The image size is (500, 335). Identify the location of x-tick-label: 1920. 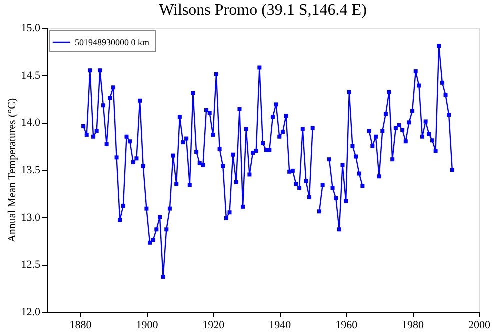
(214, 326).